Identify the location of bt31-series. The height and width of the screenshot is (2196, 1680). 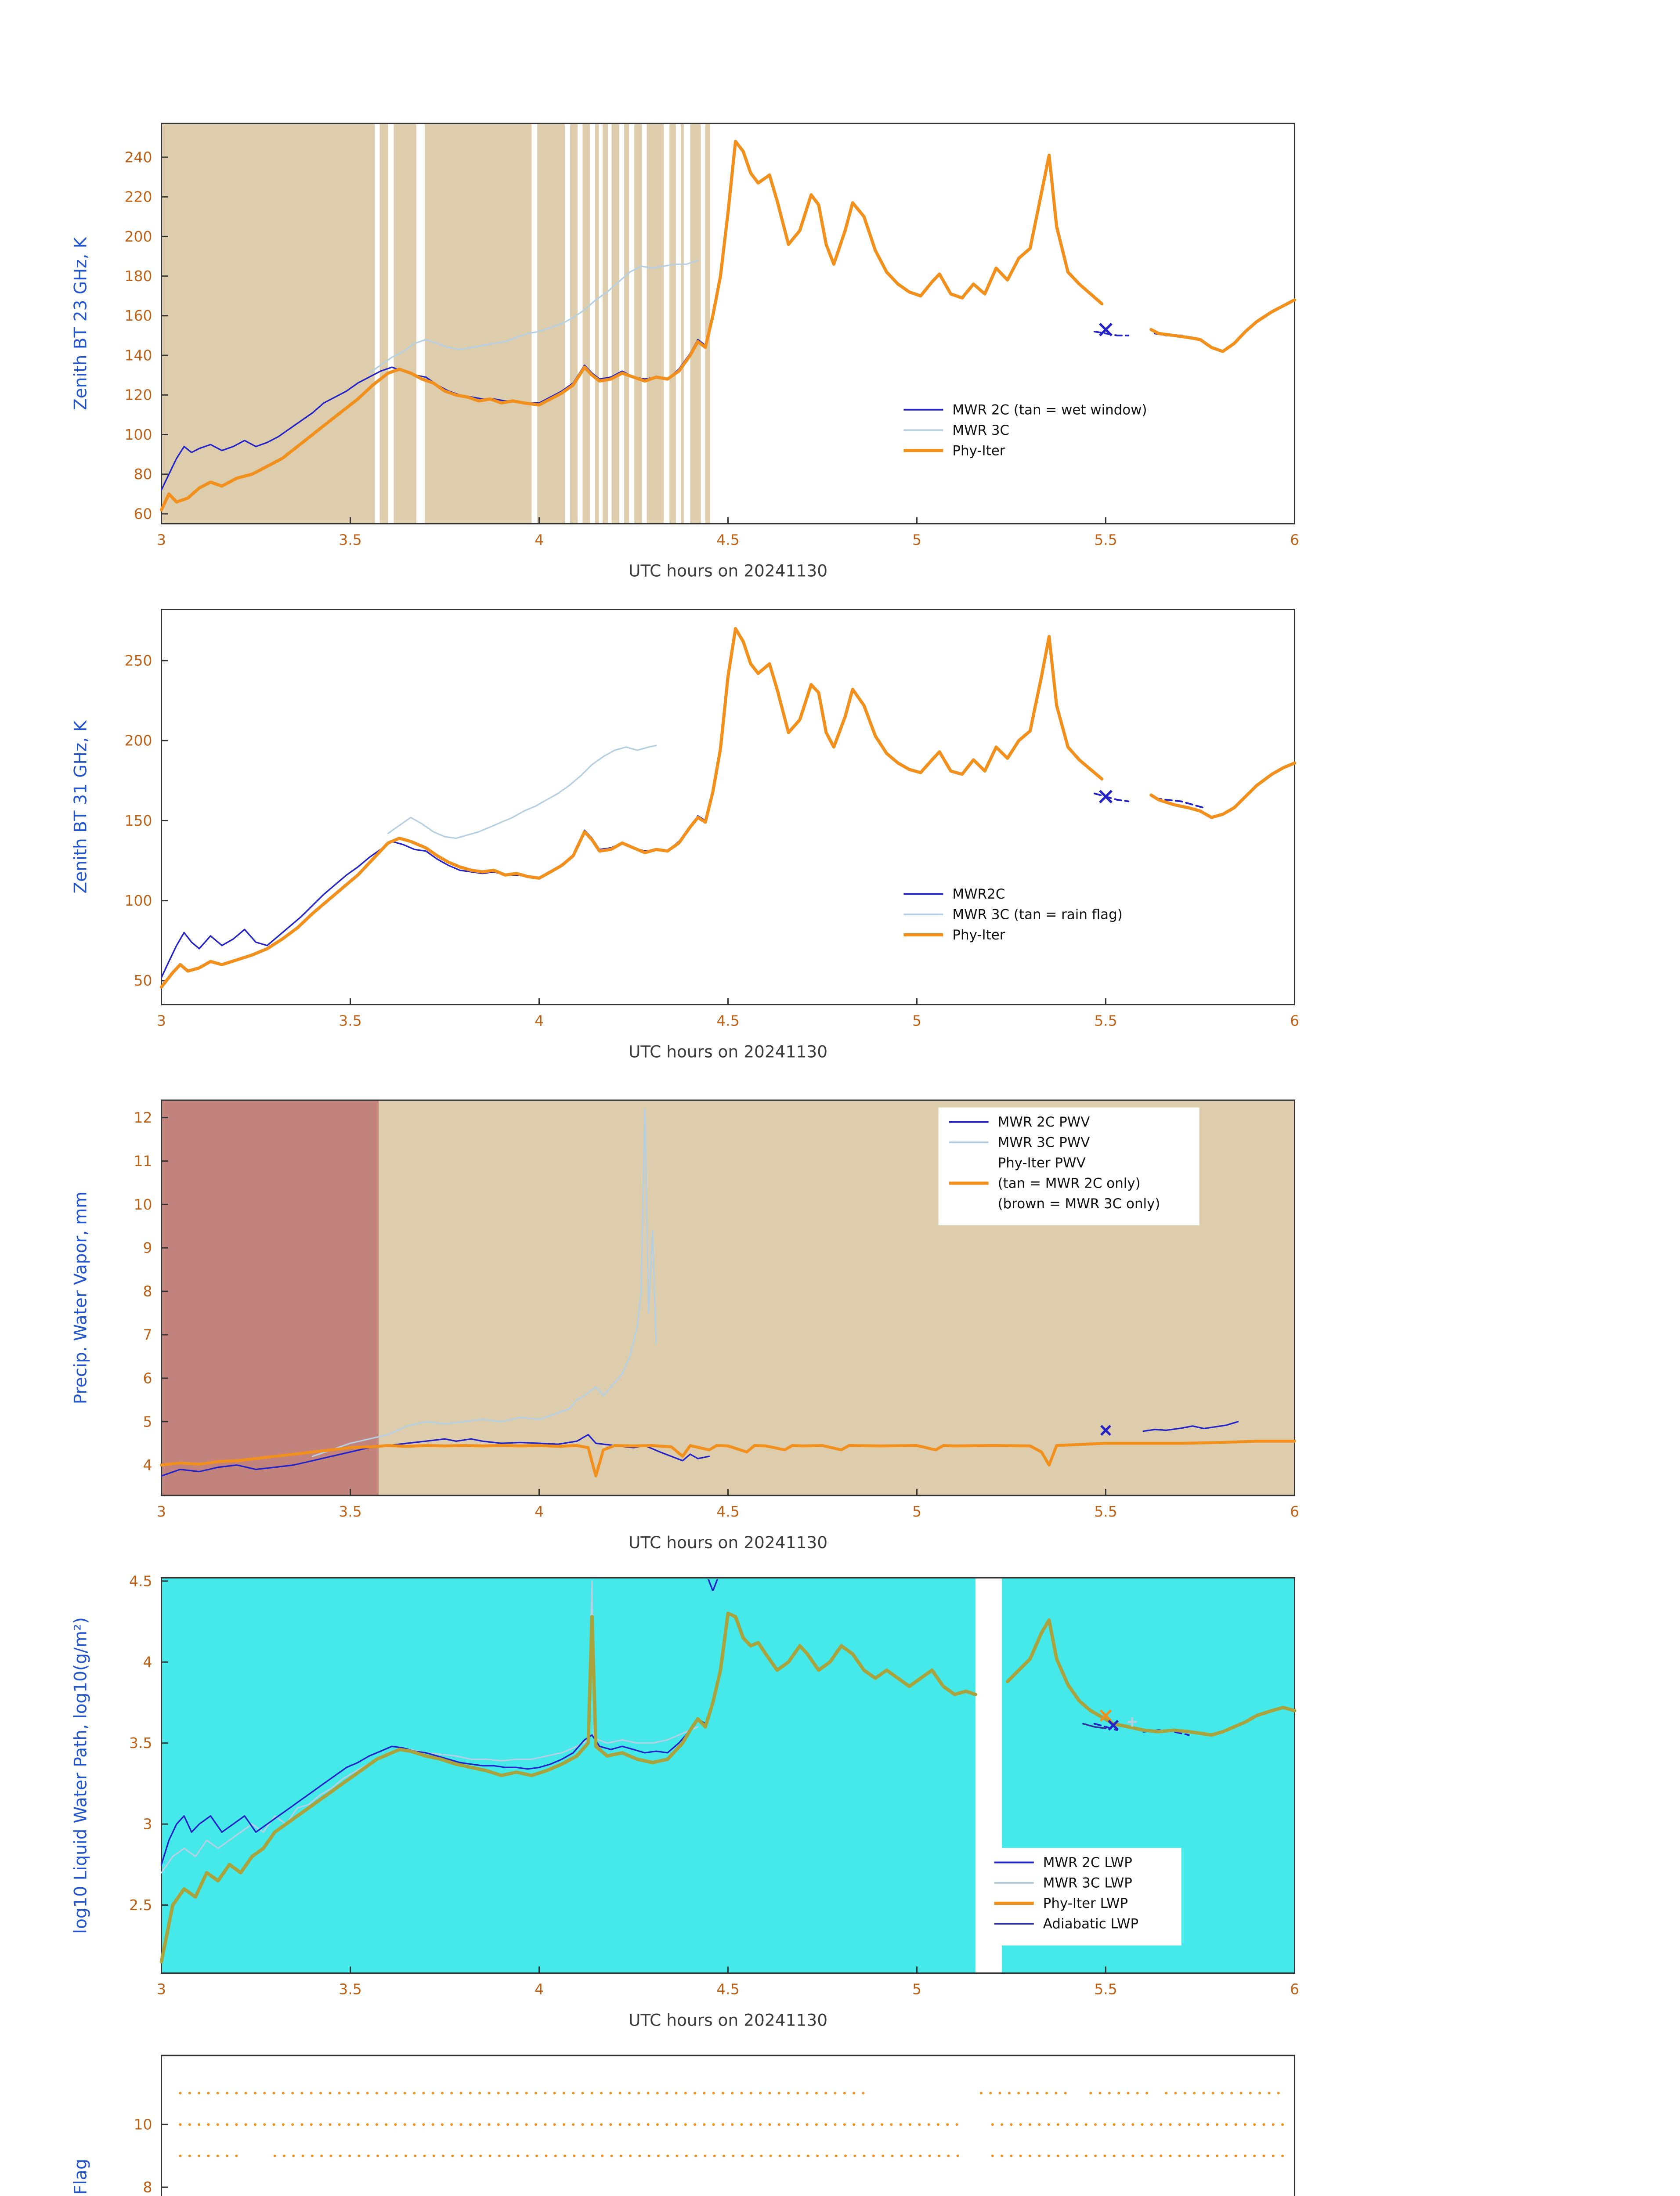
(728, 808).